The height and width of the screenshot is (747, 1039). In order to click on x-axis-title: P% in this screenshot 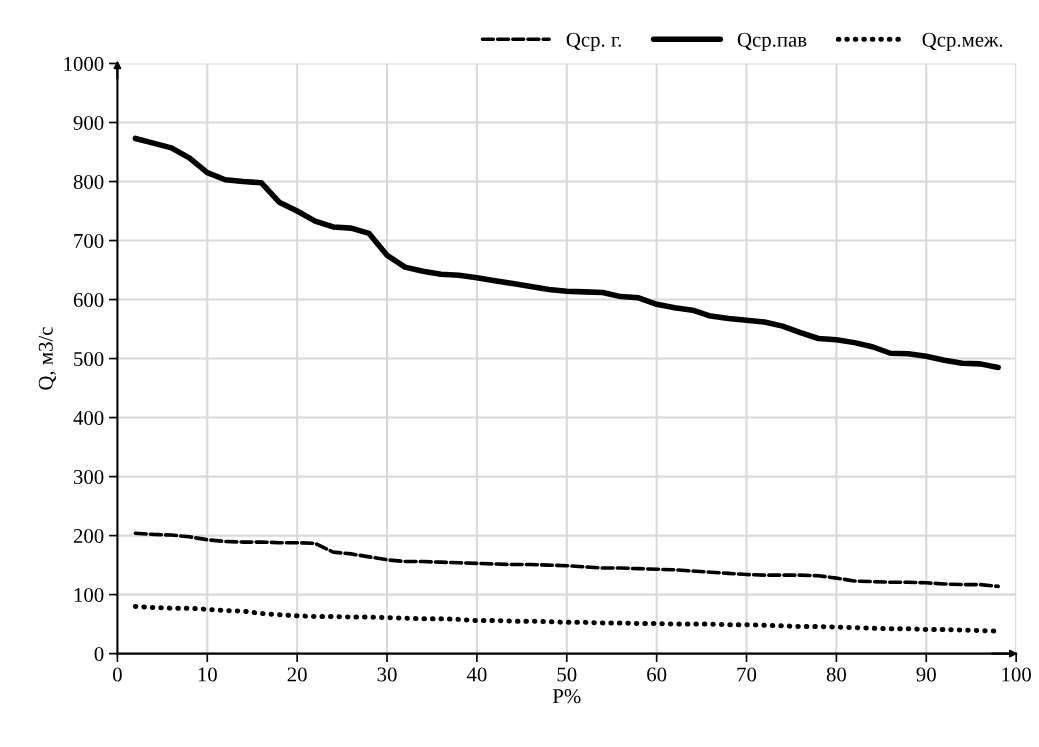, I will do `click(566, 696)`.